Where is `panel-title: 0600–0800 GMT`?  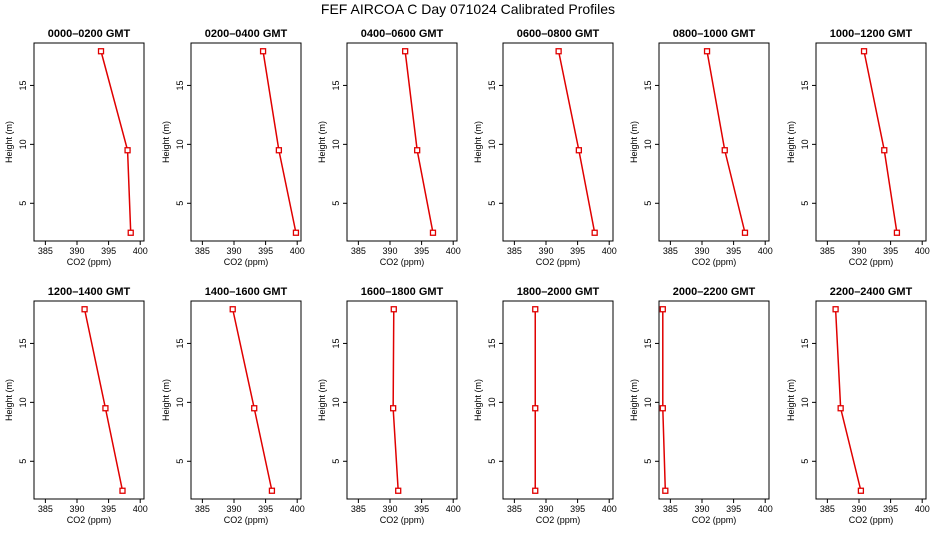
panel-title: 0600–0800 GMT is located at coordinates (558, 34).